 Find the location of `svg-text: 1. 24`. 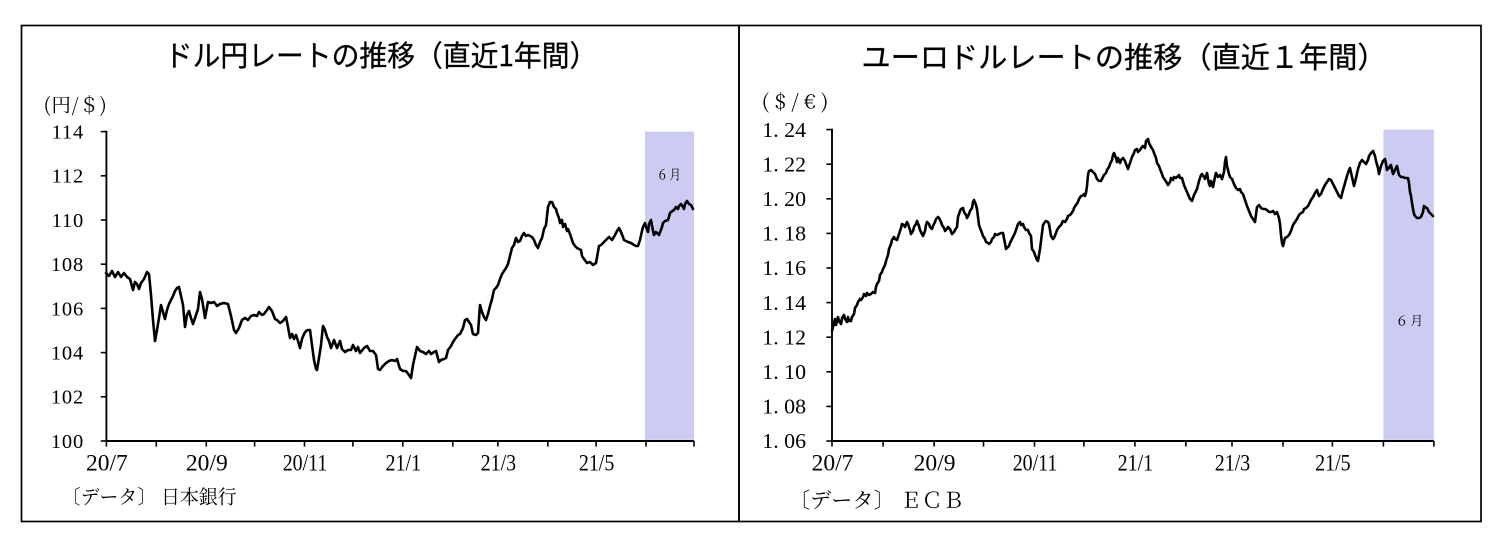

svg-text: 1. 24 is located at coordinates (784, 130).